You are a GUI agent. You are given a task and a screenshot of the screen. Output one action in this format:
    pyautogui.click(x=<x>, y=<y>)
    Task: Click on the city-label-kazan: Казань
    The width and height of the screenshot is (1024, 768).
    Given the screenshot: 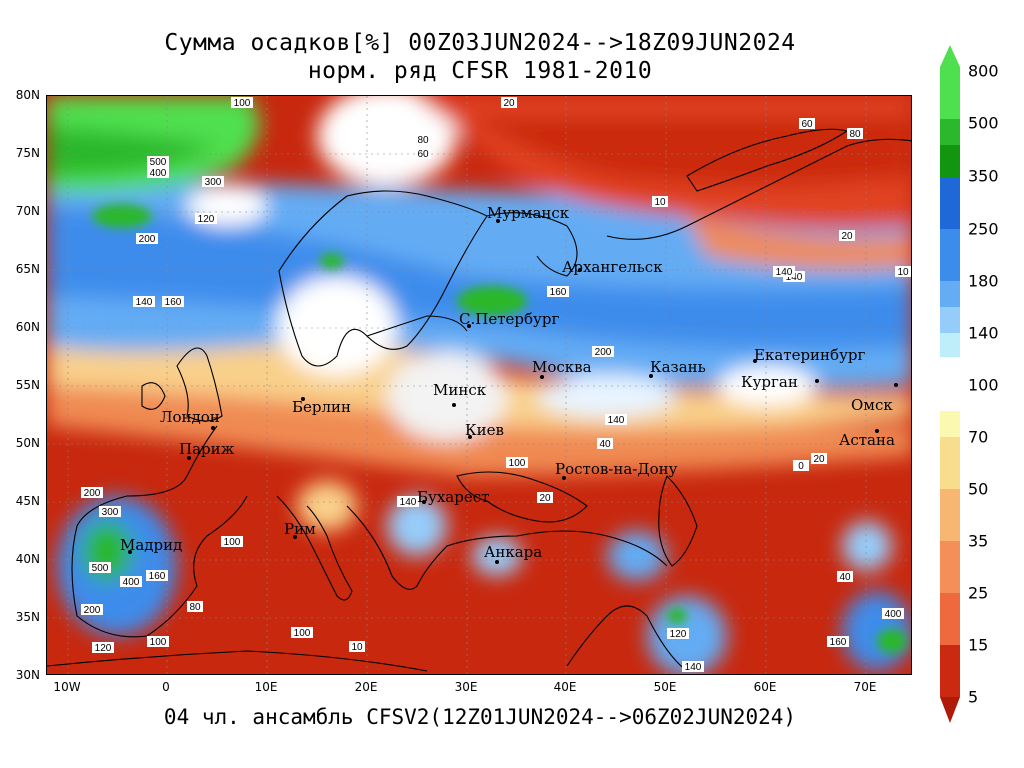 What is the action you would take?
    pyautogui.click(x=678, y=367)
    